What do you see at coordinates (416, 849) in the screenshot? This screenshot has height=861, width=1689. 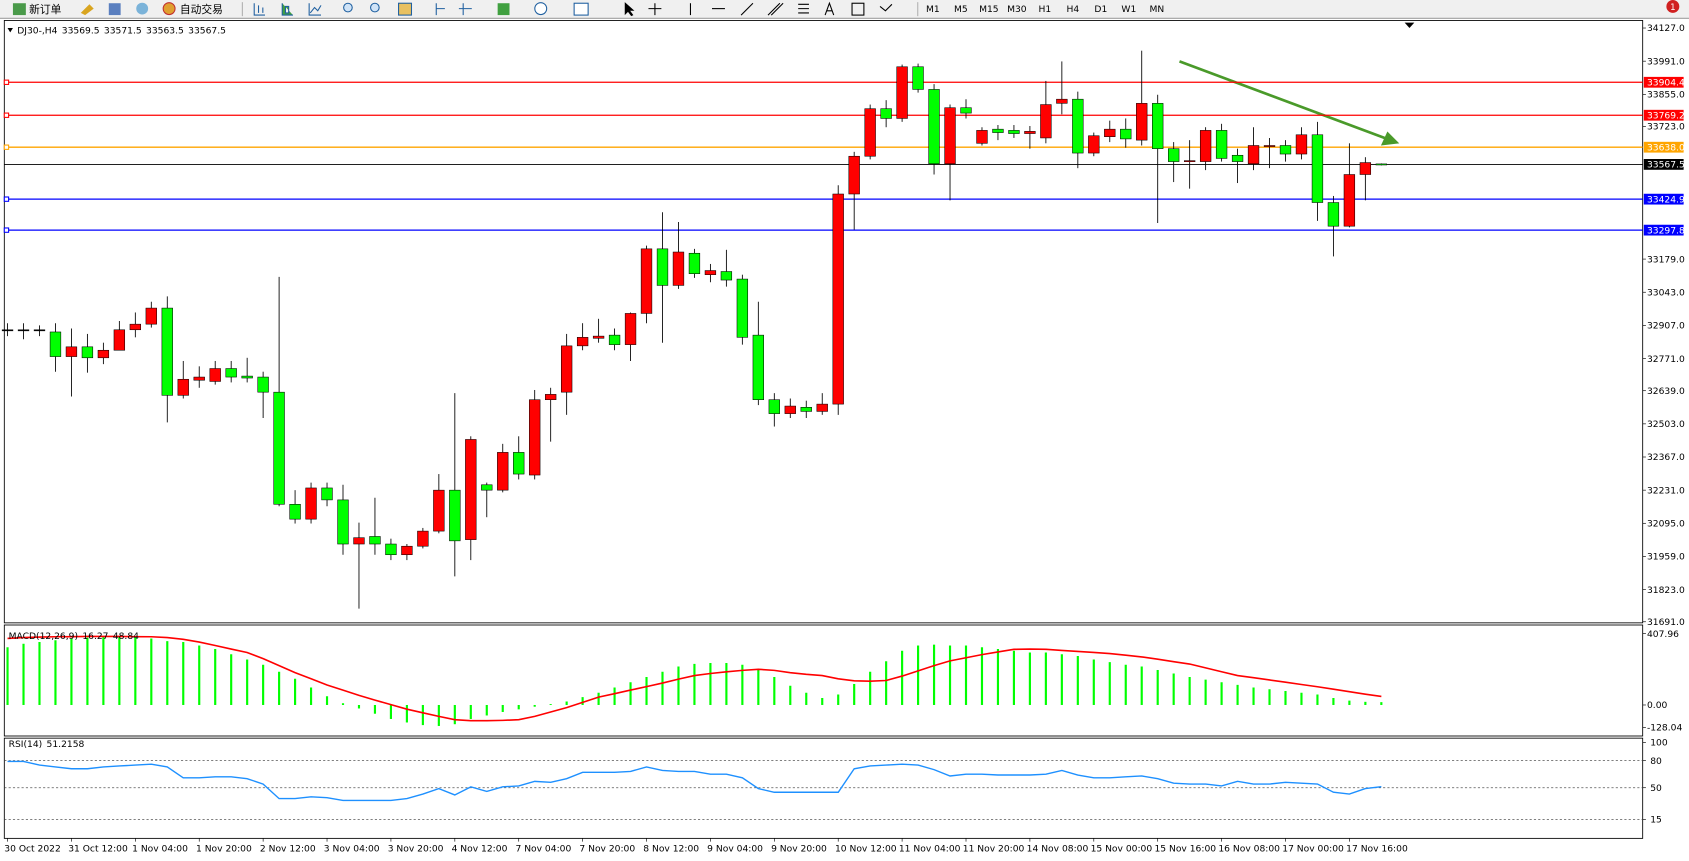 I see `x-tick-label: 3 Nov 20:00` at bounding box center [416, 849].